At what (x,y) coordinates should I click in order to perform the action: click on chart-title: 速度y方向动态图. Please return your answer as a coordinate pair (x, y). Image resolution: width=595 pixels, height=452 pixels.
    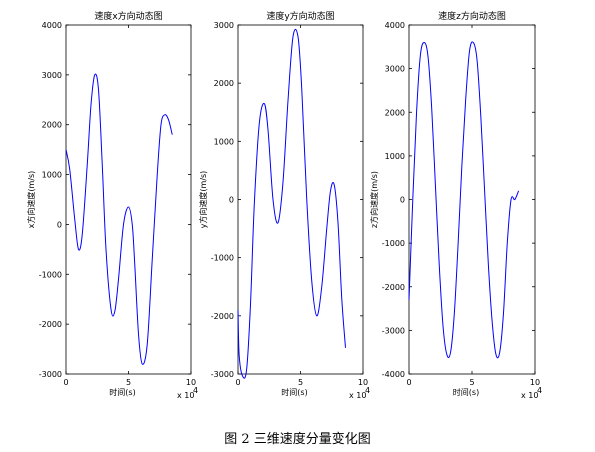
    Looking at the image, I should click on (300, 16).